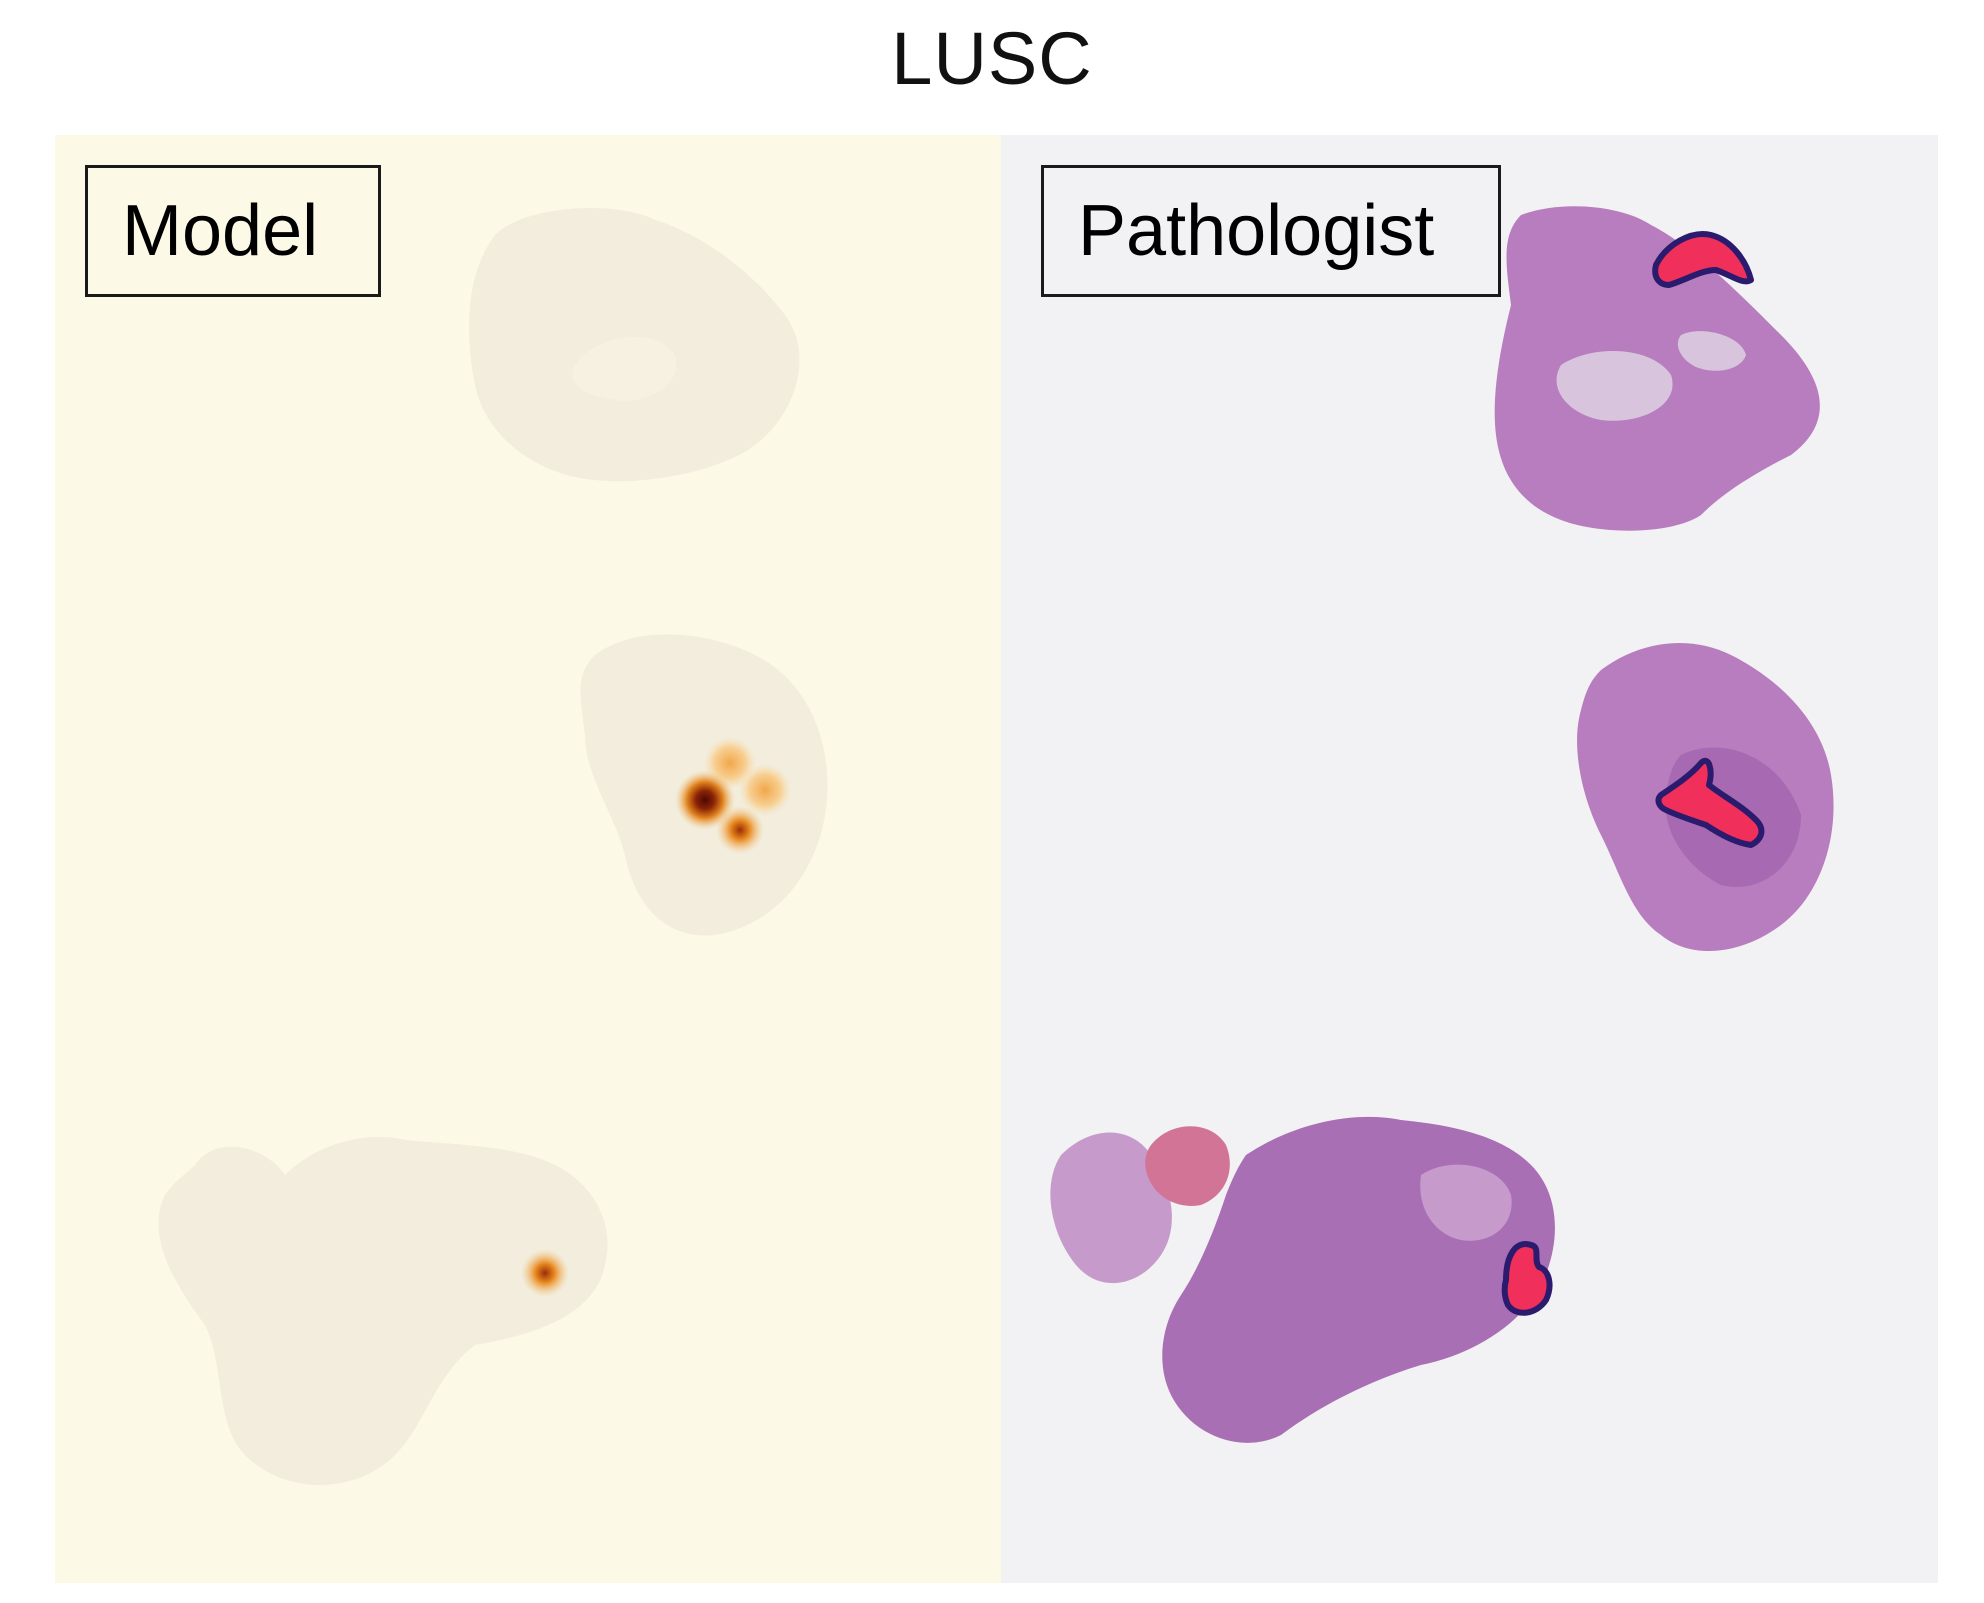 This screenshot has height=1603, width=1984. What do you see at coordinates (1703, 259) in the screenshot?
I see `pathologist-annotation-top` at bounding box center [1703, 259].